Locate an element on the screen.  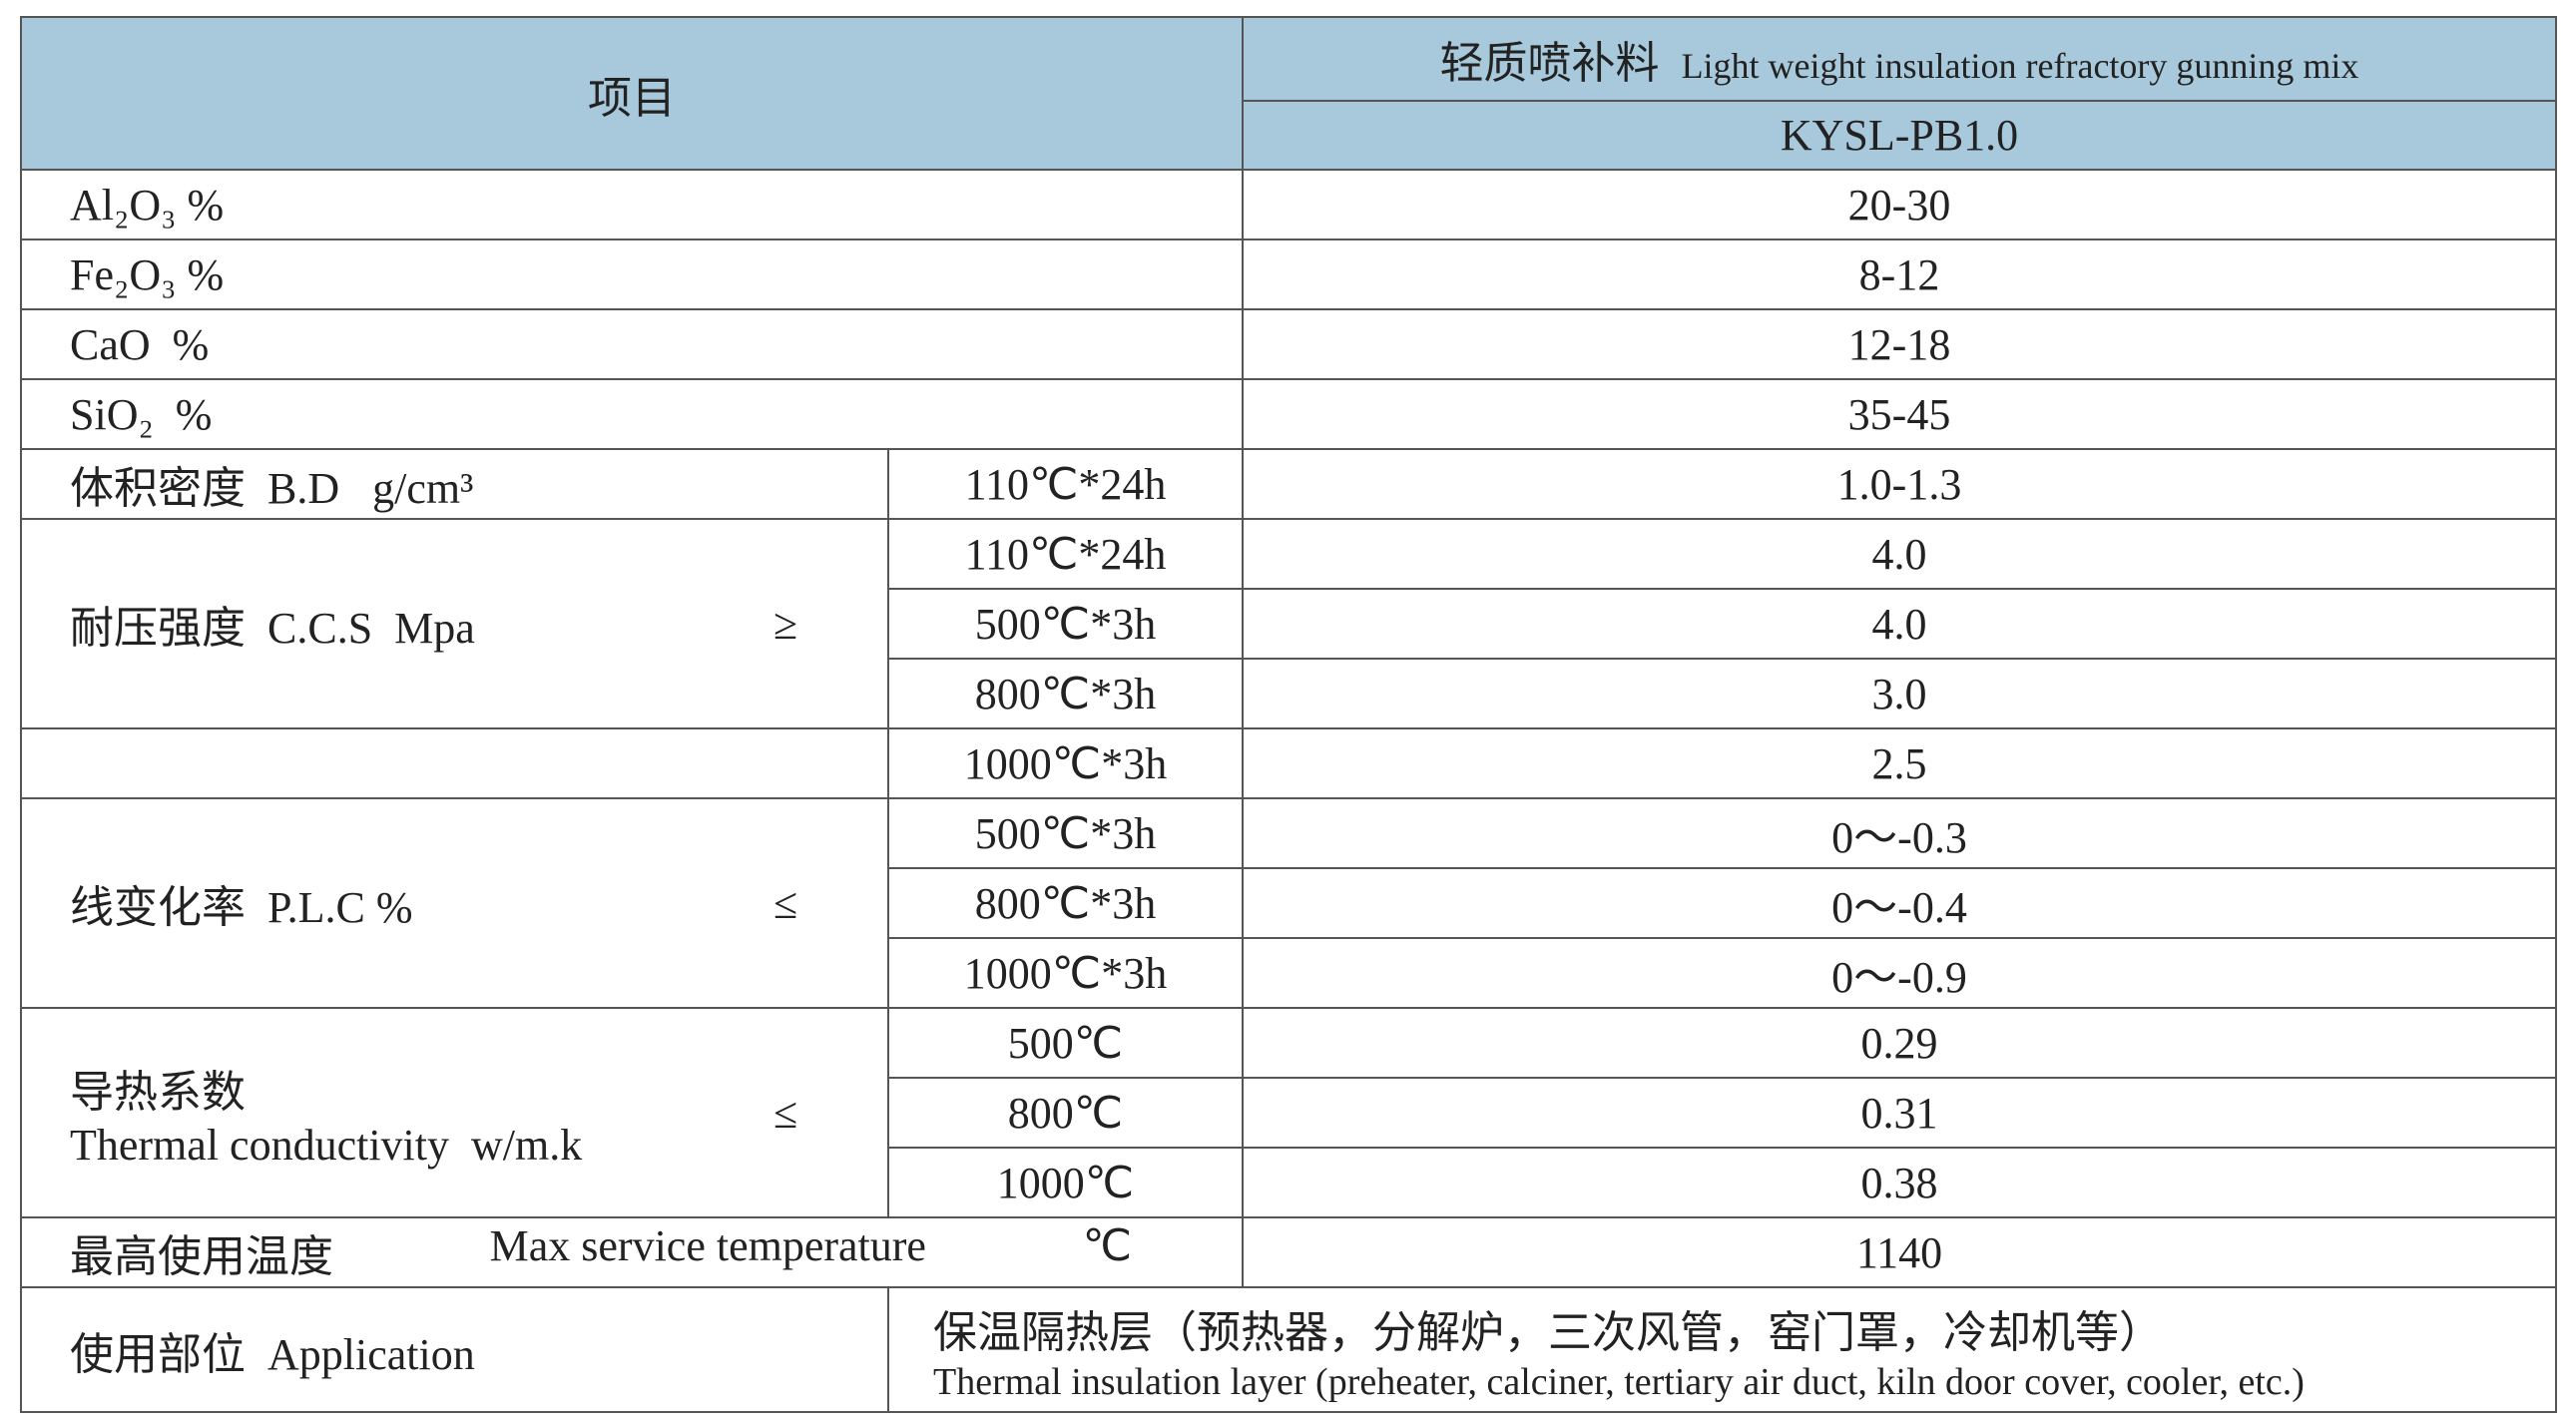
table-row: 800℃ 0.31 is located at coordinates (1289, 1113).